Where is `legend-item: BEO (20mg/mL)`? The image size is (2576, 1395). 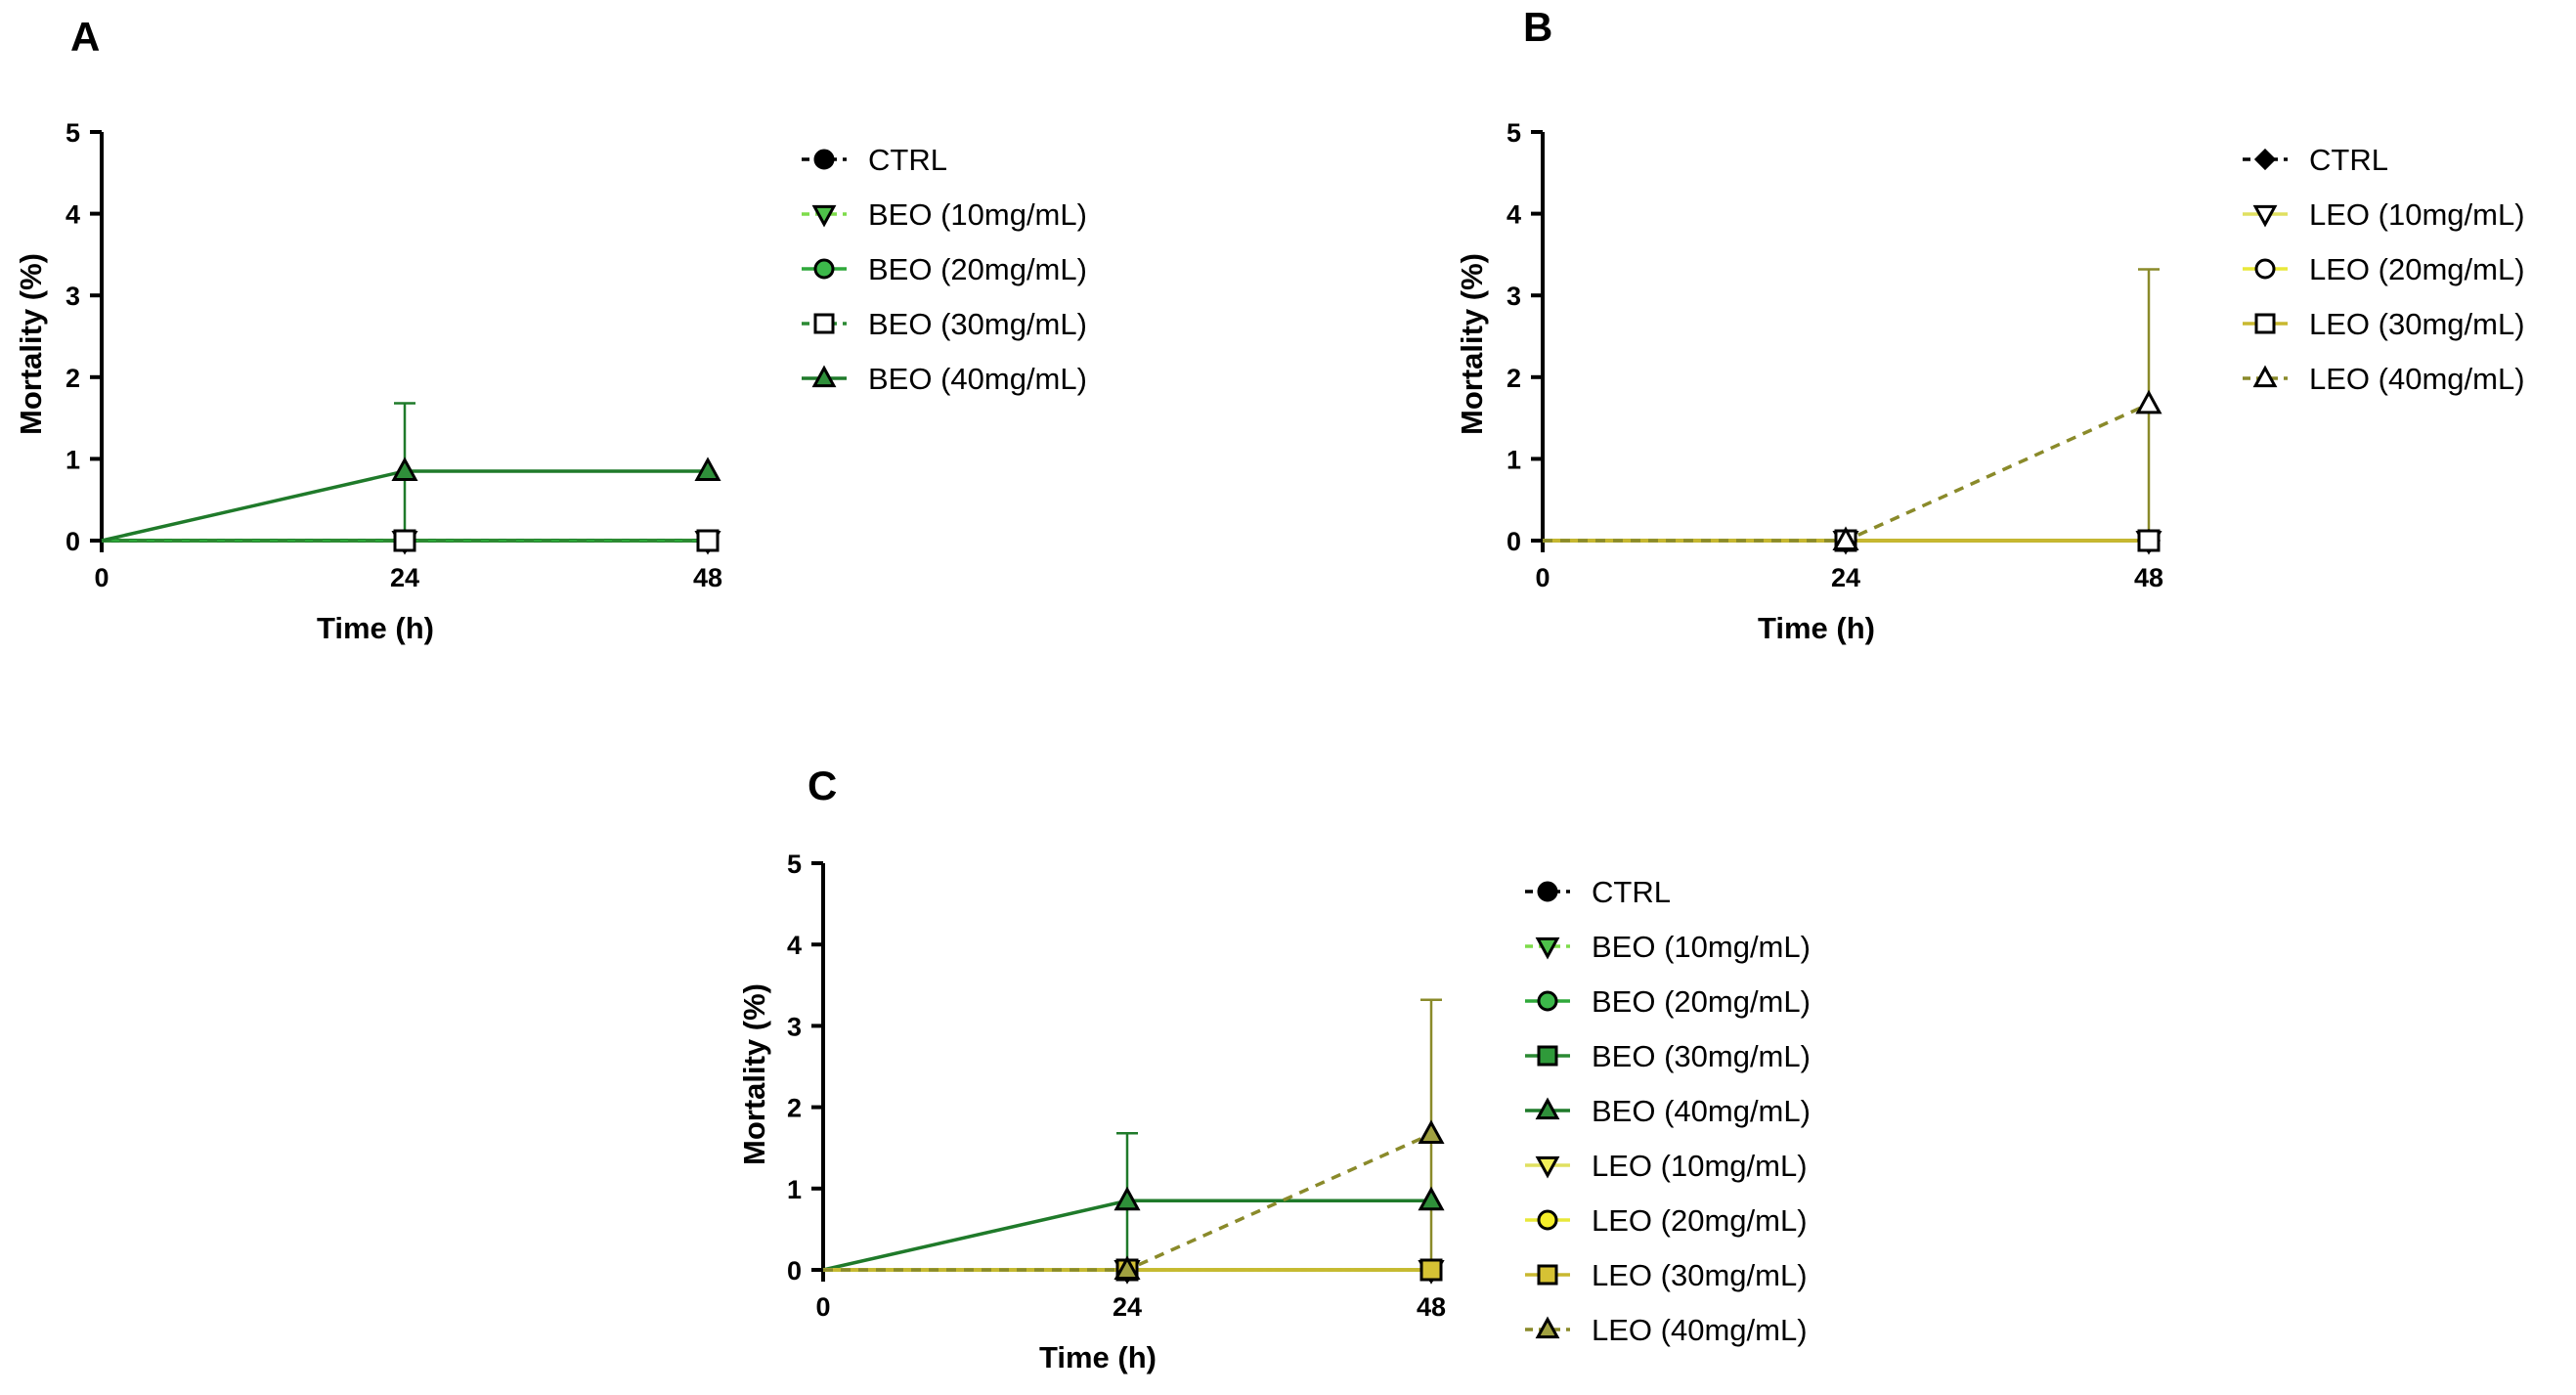 legend-item: BEO (20mg/mL) is located at coordinates (1668, 1001).